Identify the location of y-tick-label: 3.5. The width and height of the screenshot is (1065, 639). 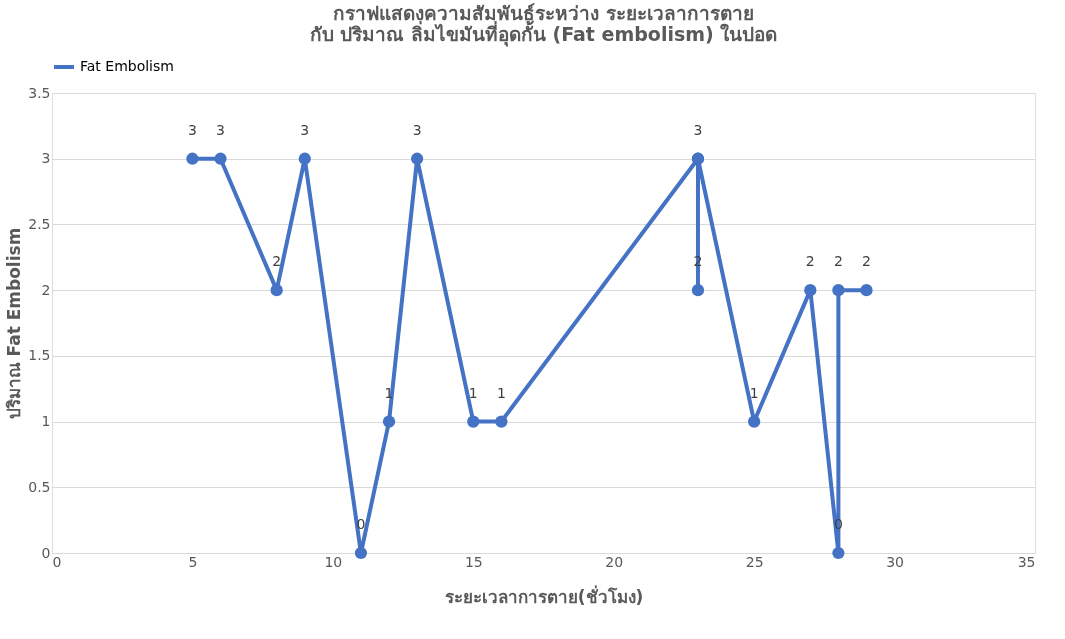
(39, 92).